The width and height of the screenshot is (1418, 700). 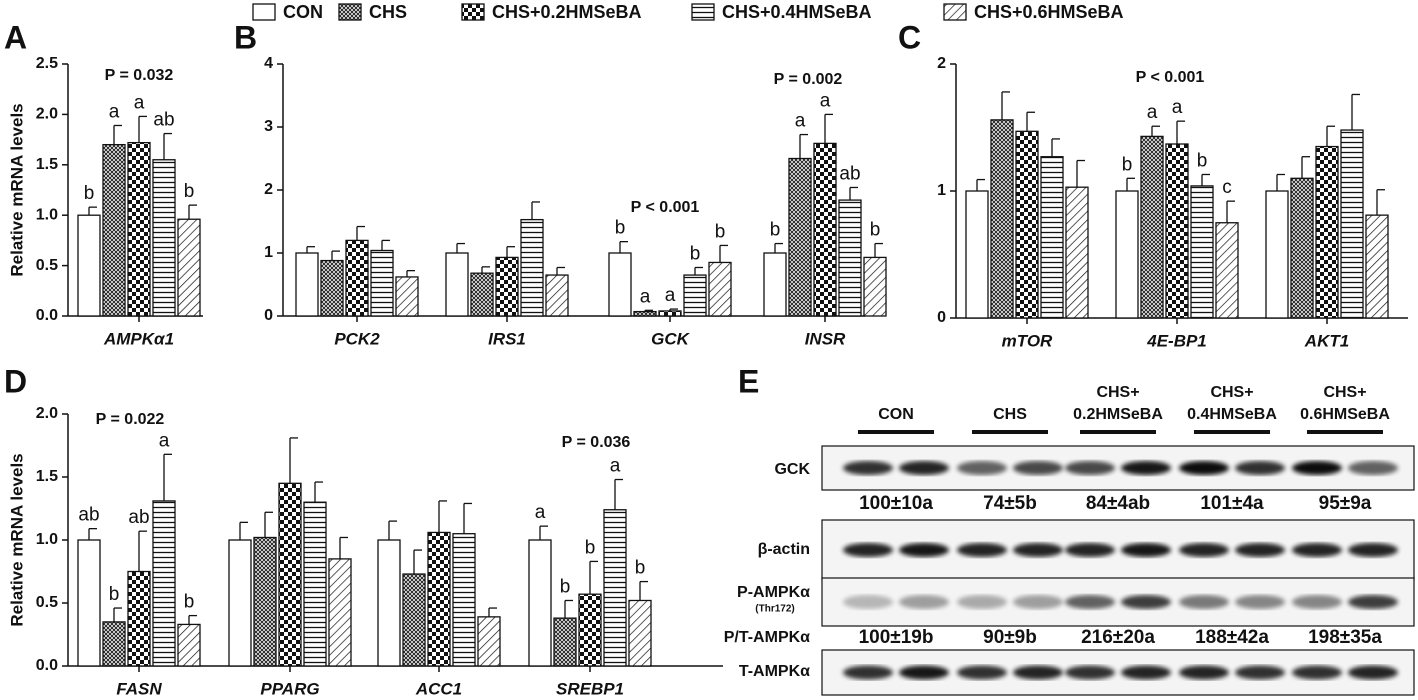 What do you see at coordinates (507, 338) in the screenshot?
I see `x-tick-label: IRS1` at bounding box center [507, 338].